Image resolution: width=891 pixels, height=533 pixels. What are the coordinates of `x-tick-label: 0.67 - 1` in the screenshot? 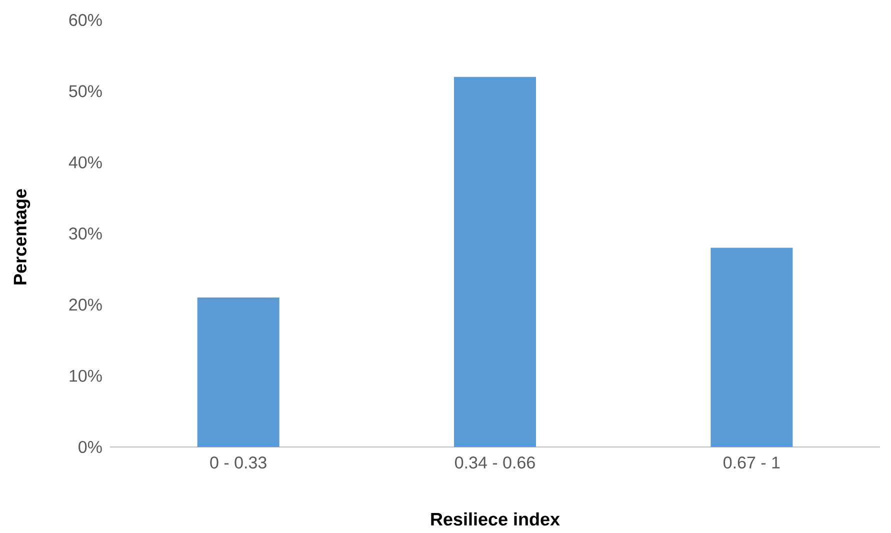 It's located at (752, 462).